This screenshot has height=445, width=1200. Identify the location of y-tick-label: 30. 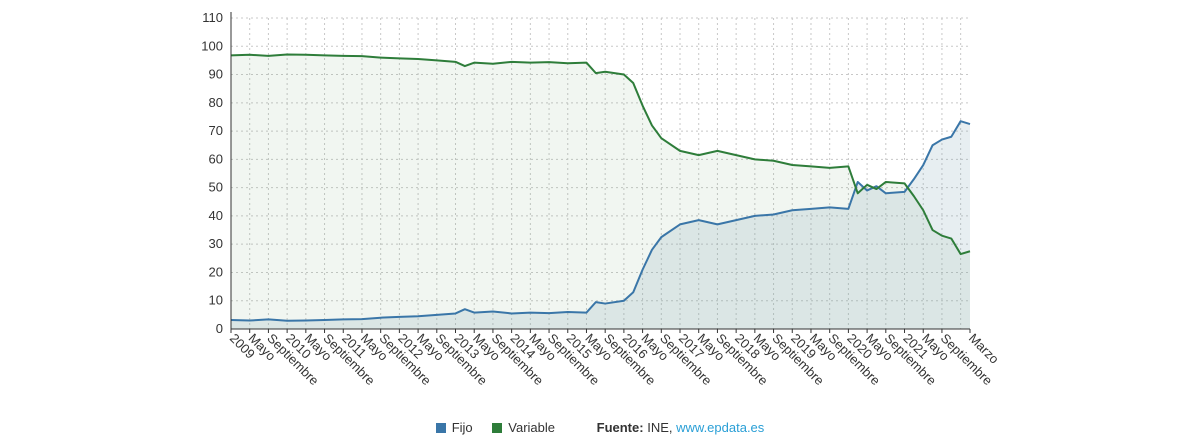
(216, 243).